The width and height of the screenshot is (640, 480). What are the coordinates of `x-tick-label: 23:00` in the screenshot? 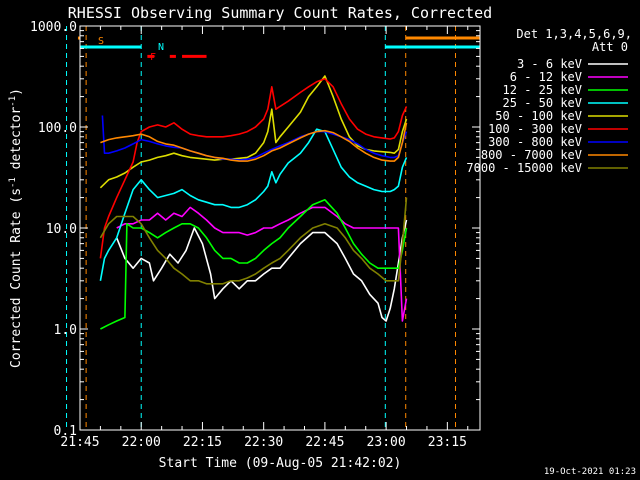 It's located at (386, 442).